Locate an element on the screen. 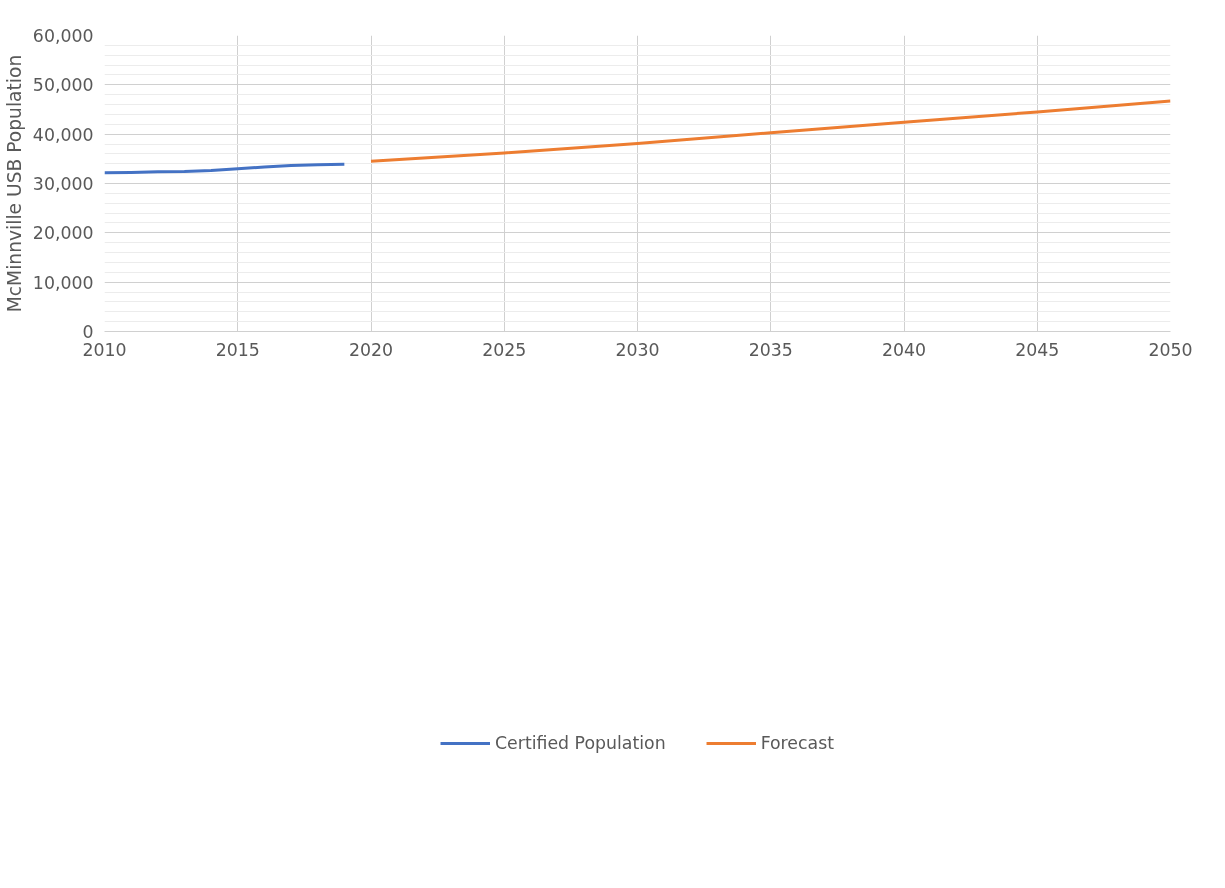 This screenshot has height=888, width=1225. x-tick-label: 2035 is located at coordinates (770, 349).